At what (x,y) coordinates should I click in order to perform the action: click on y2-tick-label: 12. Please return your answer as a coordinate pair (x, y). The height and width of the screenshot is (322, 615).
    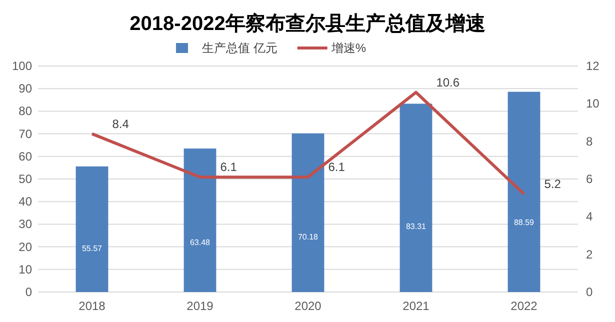
    Looking at the image, I should click on (593, 66).